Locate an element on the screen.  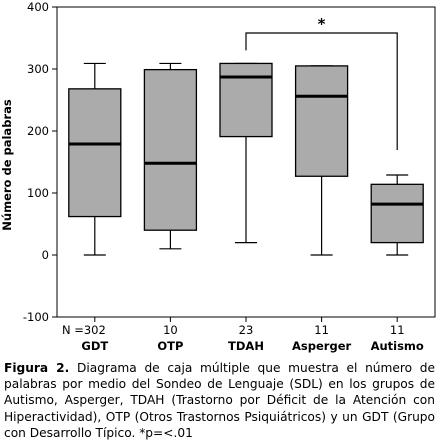
box-asperger is located at coordinates (321, 160).